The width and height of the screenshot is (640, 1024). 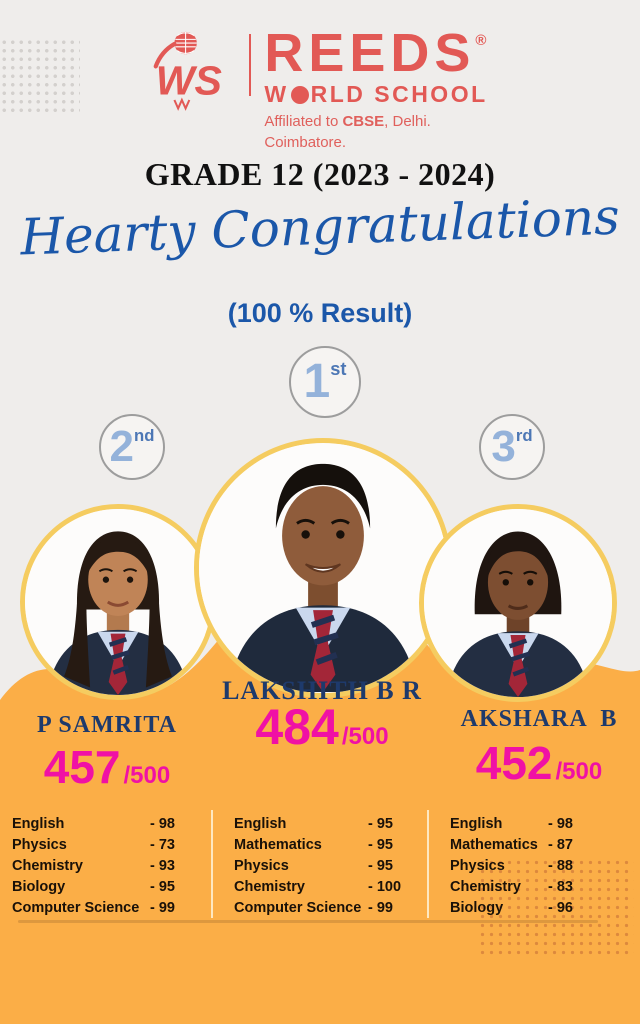 I want to click on subject-row: Chemistry - 100, so click(x=329, y=886).